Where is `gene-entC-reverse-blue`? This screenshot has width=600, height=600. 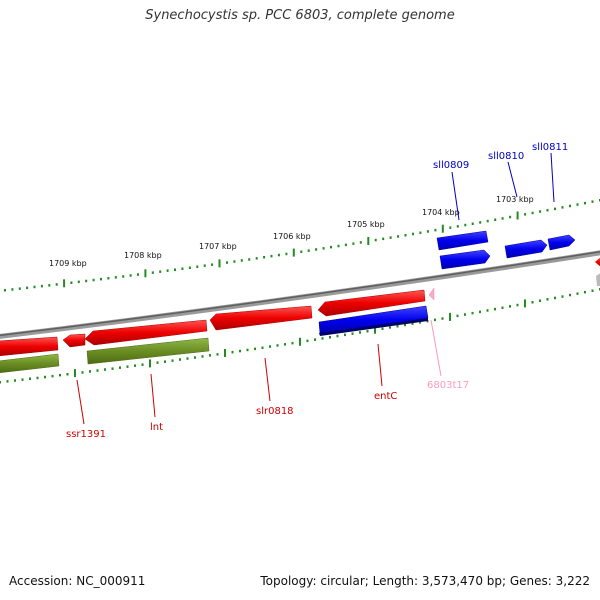
gene-entC-reverse-blue is located at coordinates (373, 320).